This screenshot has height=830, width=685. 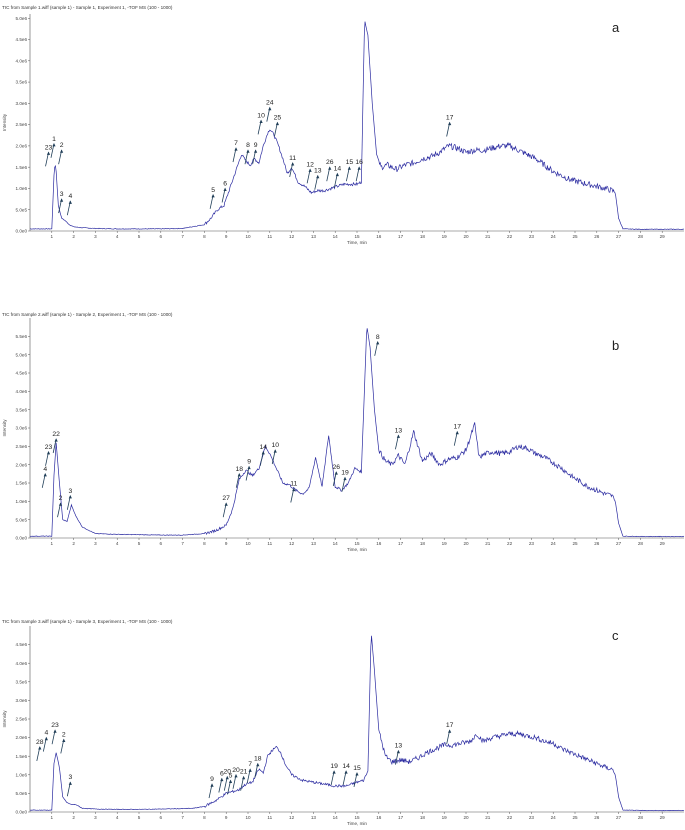 I want to click on y-tick-label: 3.0e6, so click(x=22, y=700).